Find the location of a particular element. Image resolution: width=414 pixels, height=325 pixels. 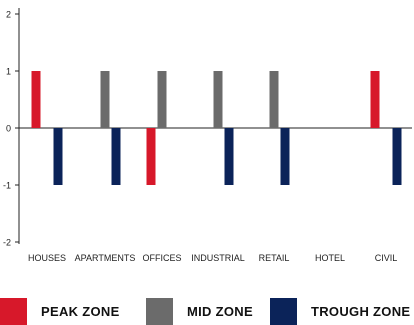

x-tick-label: APARTMENTS is located at coordinates (105, 258).